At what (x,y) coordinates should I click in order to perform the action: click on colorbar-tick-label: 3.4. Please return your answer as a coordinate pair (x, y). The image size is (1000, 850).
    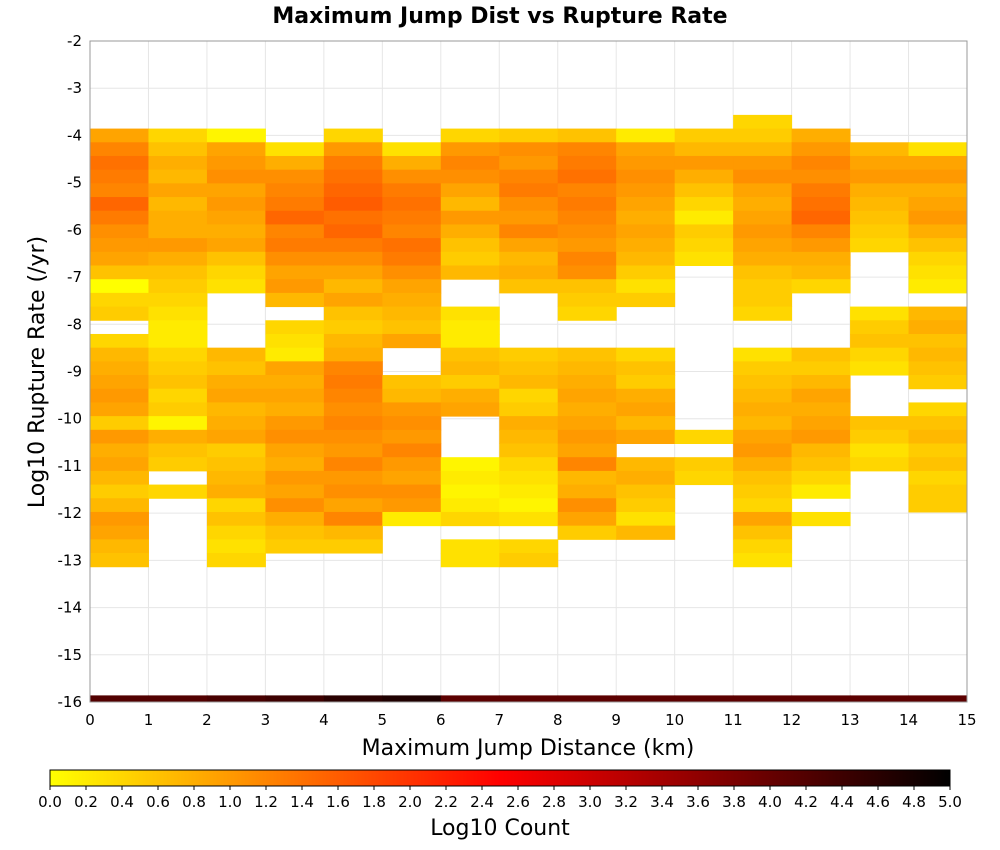
    Looking at the image, I should click on (662, 802).